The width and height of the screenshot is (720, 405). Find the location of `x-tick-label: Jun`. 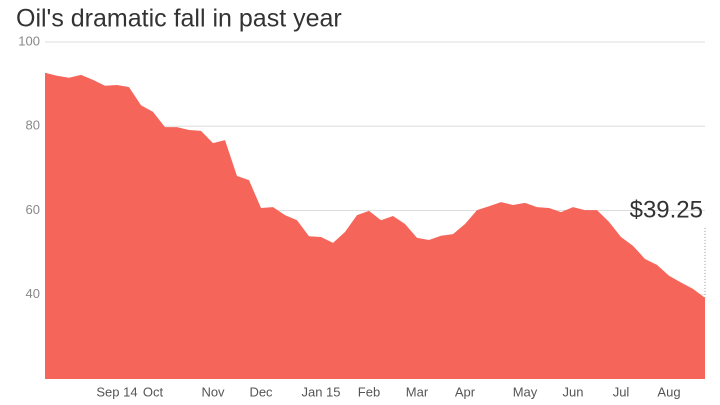

x-tick-label: Jun is located at coordinates (573, 391).